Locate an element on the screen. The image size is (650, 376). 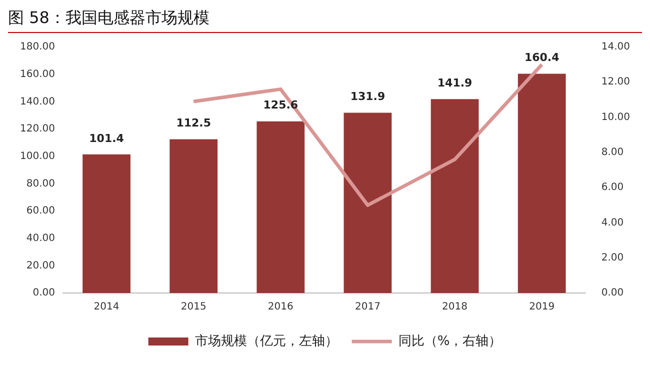
legend-label: 同比（%，右轴） is located at coordinates (450, 341).